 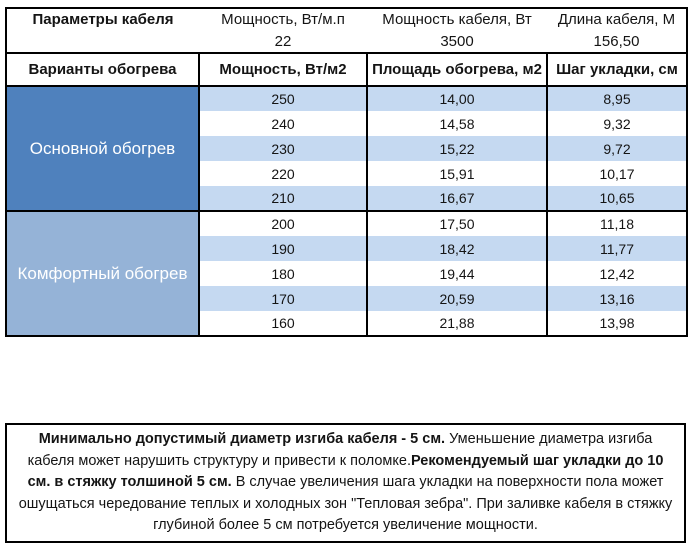 I want to click on section-label-comfort-heating: Комфортный обогрев, so click(x=102, y=273).